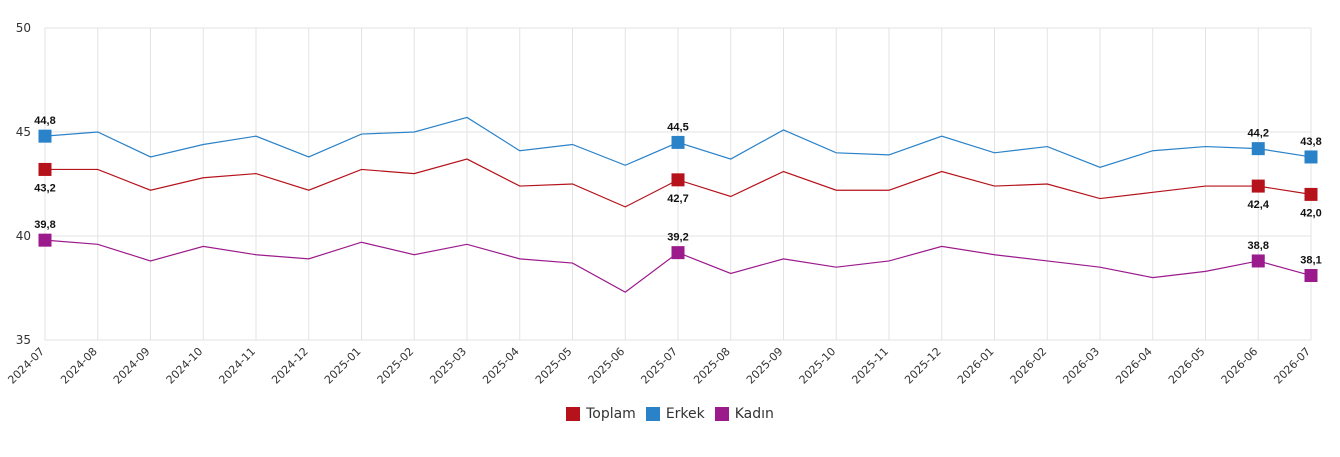  I want to click on x-tick-label: 2024-10, so click(185, 366).